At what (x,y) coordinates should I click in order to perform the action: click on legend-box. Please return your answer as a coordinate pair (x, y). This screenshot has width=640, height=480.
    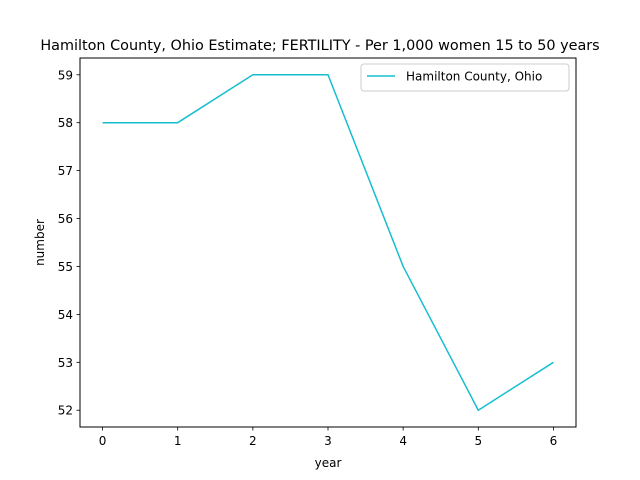
    Looking at the image, I should click on (465, 77).